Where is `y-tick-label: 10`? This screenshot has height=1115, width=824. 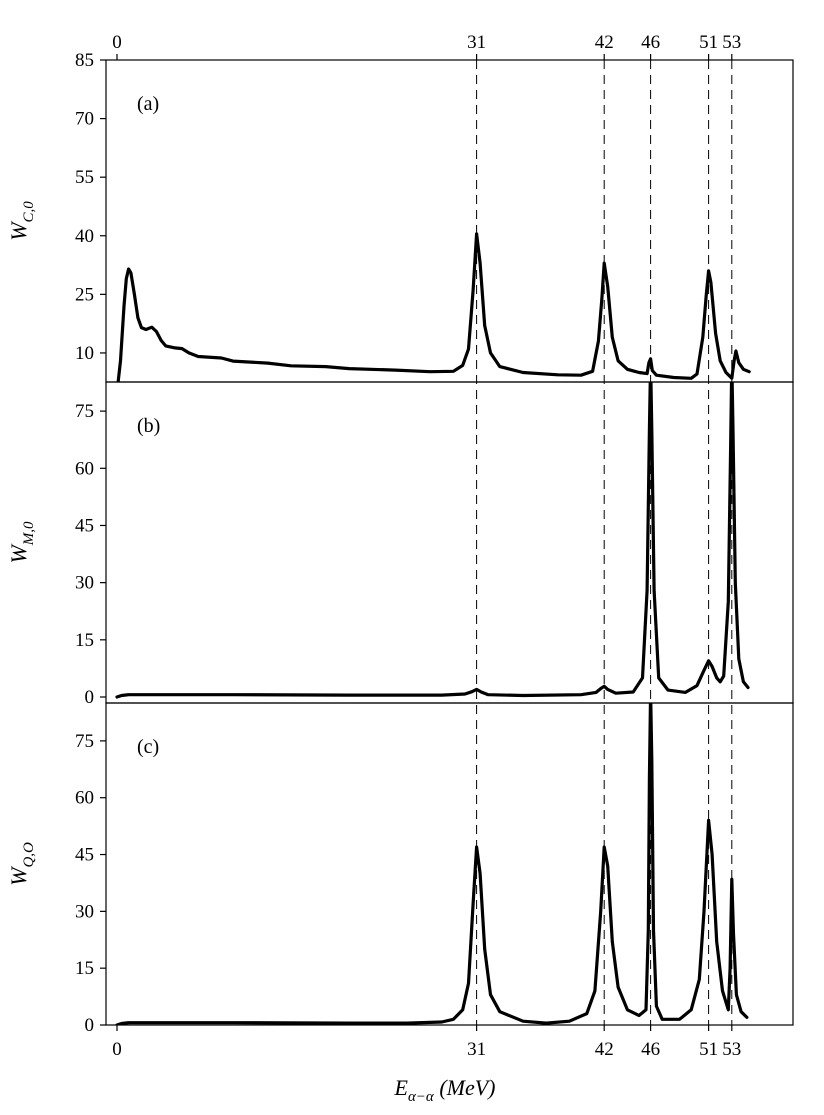
y-tick-label: 10 is located at coordinates (84, 353).